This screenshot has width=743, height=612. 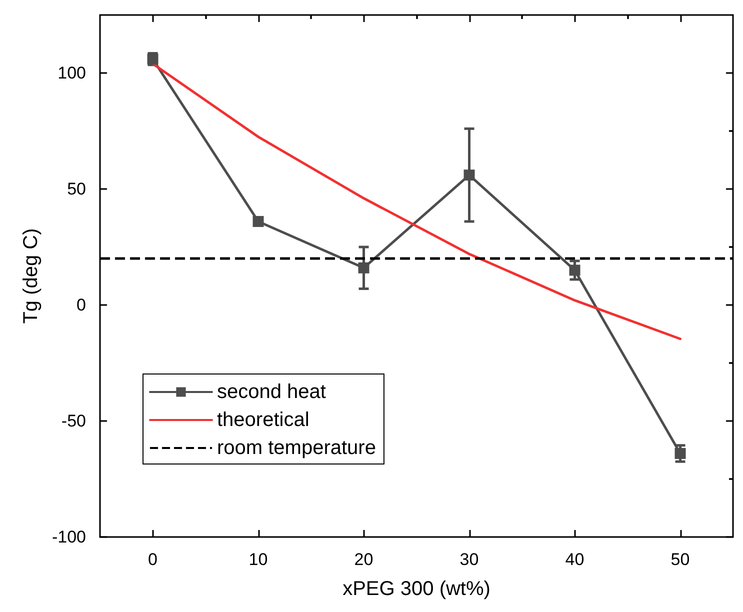 What do you see at coordinates (271, 392) in the screenshot?
I see `legend-label: second heat` at bounding box center [271, 392].